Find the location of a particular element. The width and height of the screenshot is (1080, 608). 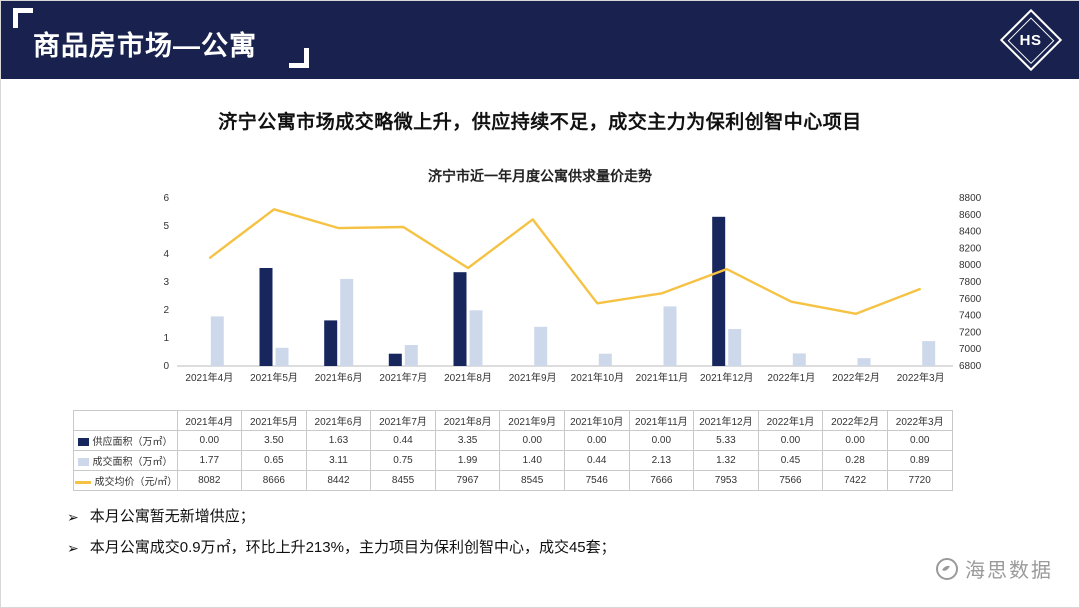

corner-decoration-top-left-icon is located at coordinates (23, 18).